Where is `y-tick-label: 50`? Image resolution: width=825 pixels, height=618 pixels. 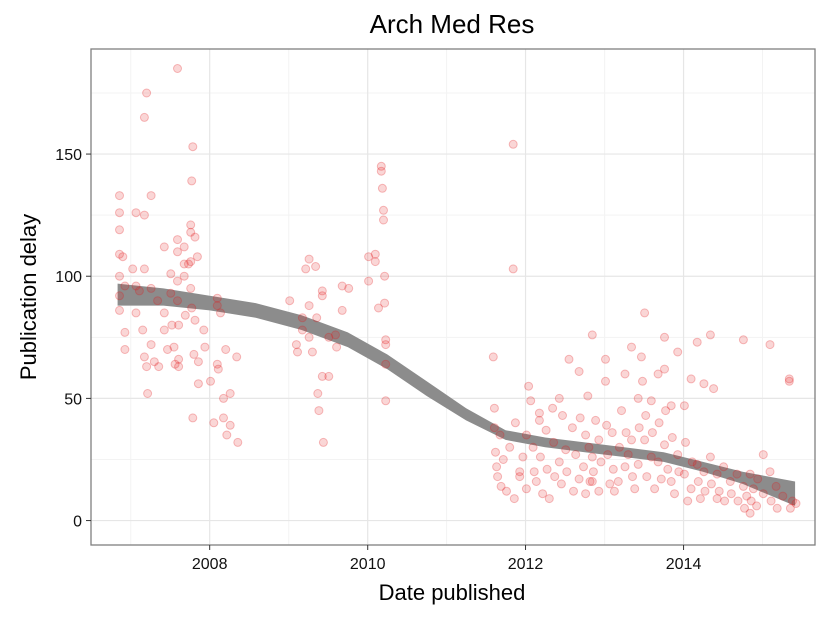
y-tick-label: 50 is located at coordinates (73, 399).